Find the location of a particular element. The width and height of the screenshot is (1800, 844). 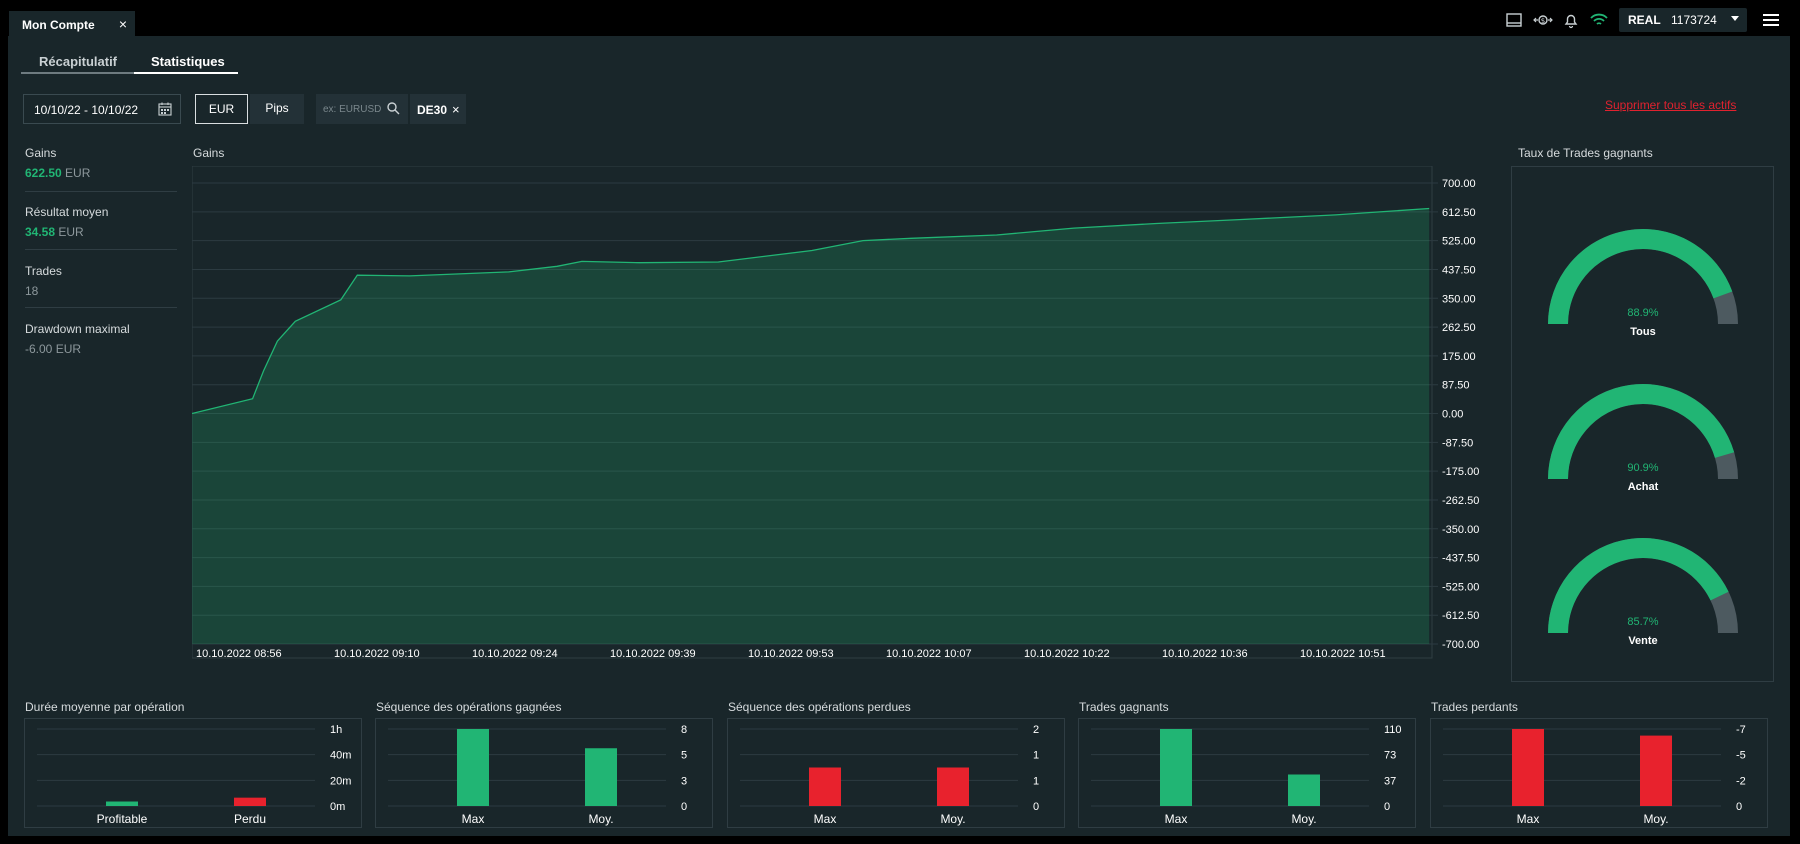

y-tick-label: 612.50 is located at coordinates (1459, 213).